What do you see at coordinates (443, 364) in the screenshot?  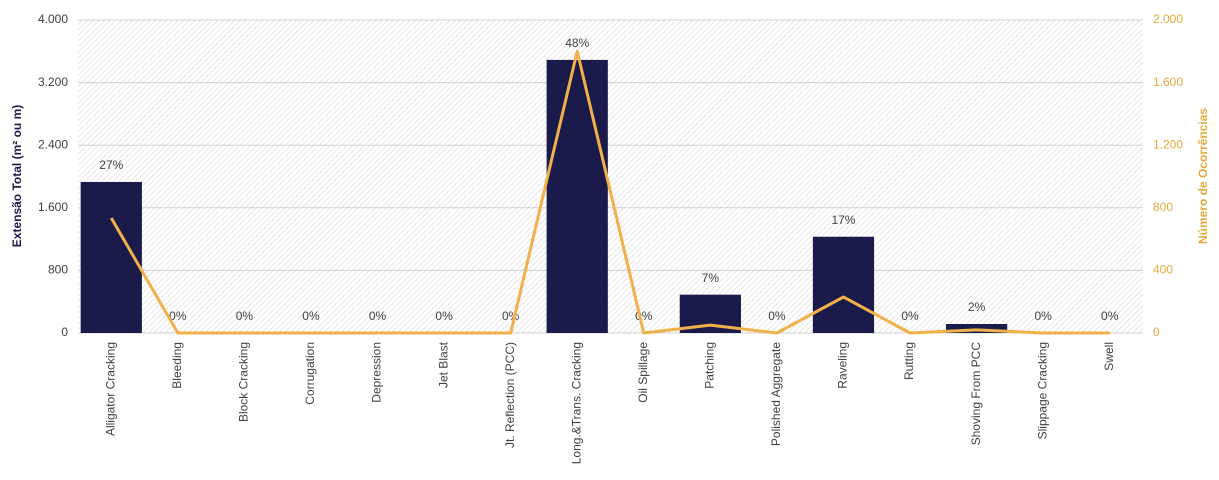 I see `x-tick-label: Jet Blast` at bounding box center [443, 364].